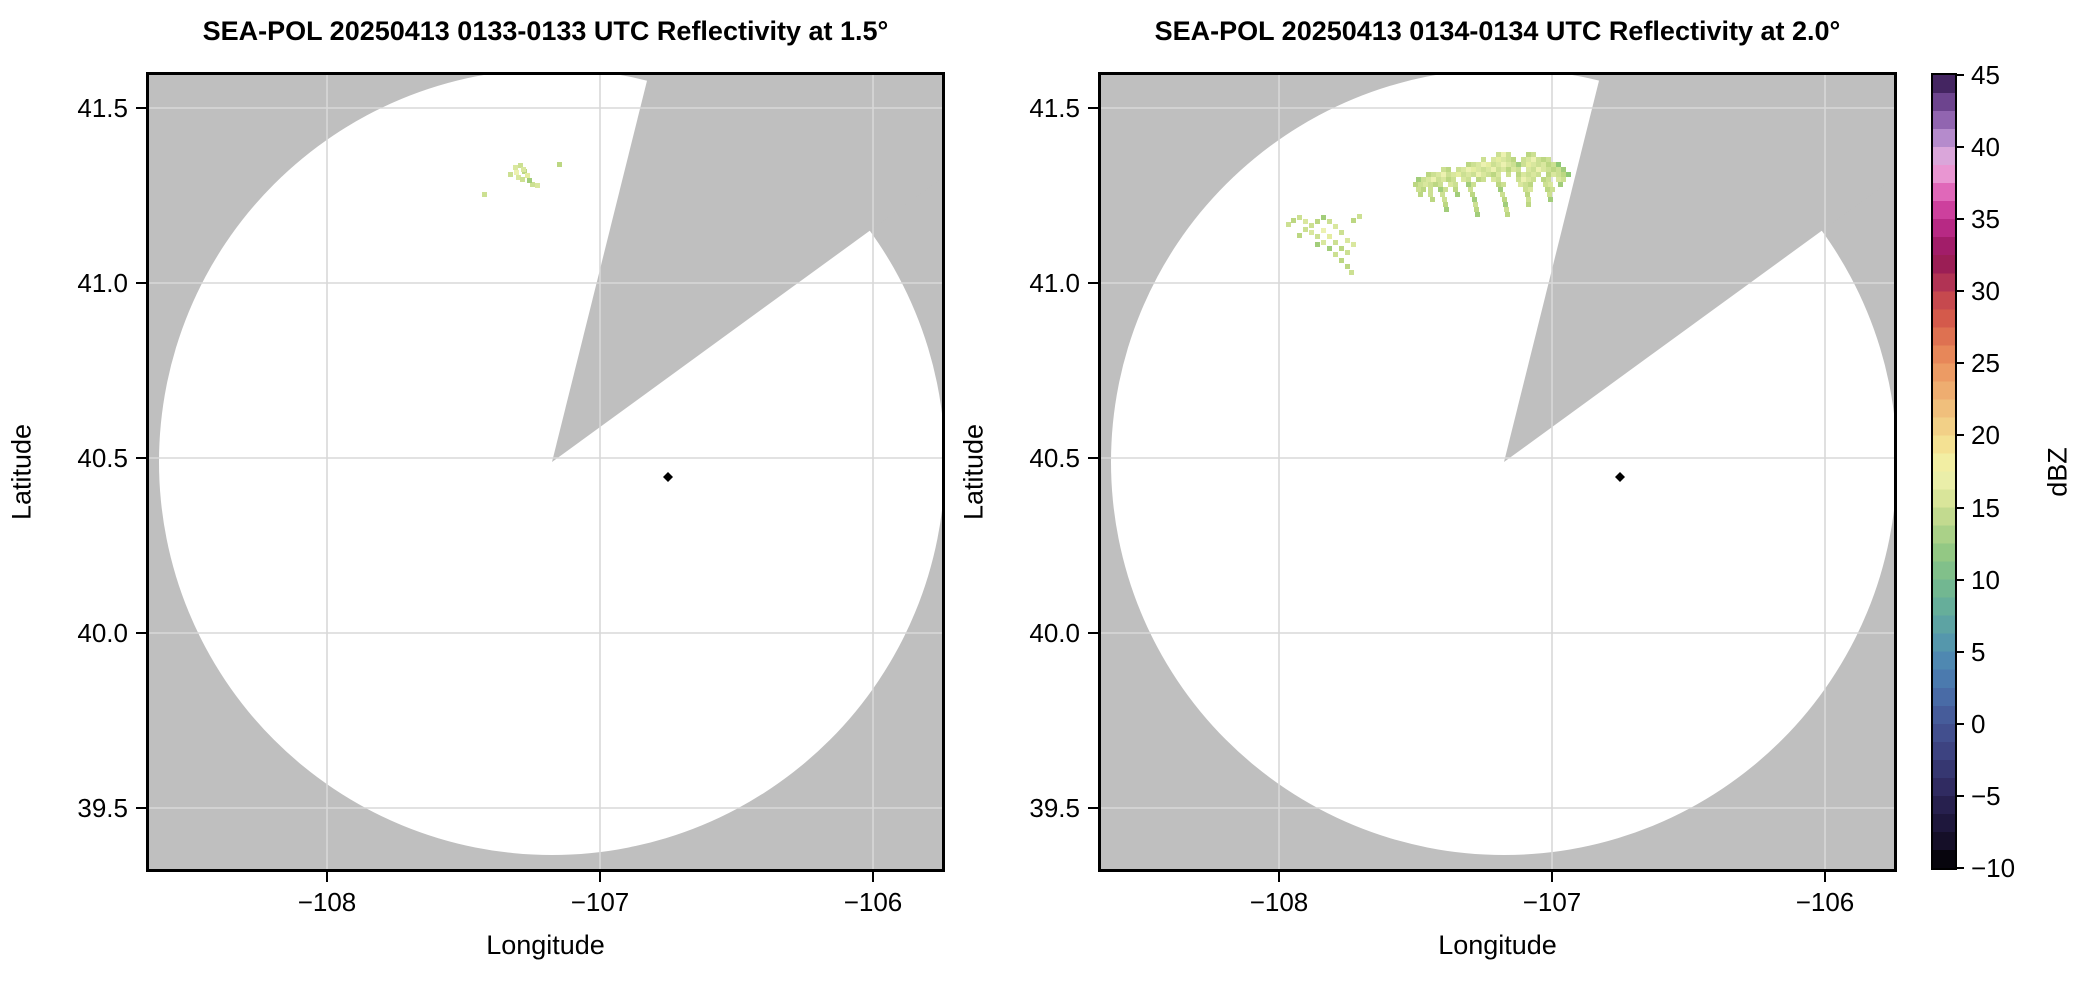 Image resolution: width=2096 pixels, height=990 pixels. What do you see at coordinates (1985, 507) in the screenshot?
I see `colorbar-tick-label: 15` at bounding box center [1985, 507].